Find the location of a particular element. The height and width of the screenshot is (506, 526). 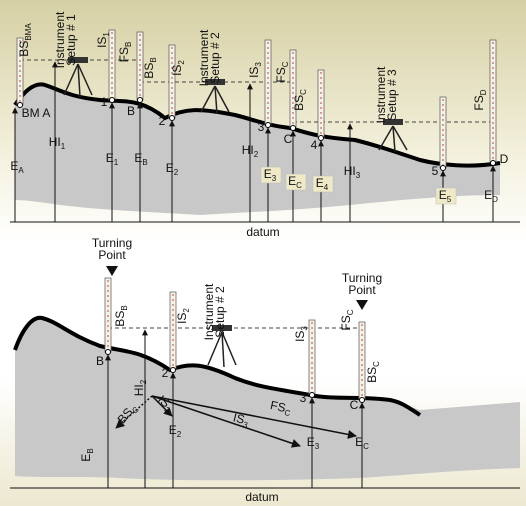

sight-label-main: IS is located at coordinates (239, 418).